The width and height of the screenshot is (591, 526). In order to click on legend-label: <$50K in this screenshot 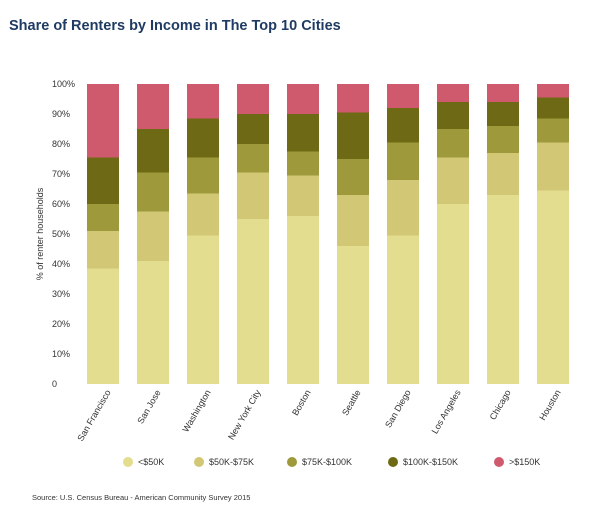, I will do `click(151, 462)`.